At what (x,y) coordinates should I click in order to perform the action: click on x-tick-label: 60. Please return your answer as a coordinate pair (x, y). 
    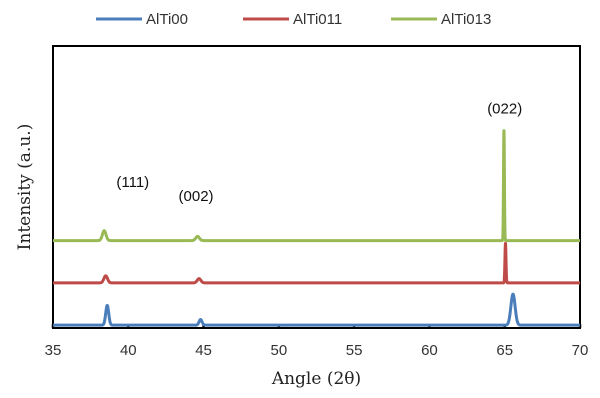
    Looking at the image, I should click on (429, 350).